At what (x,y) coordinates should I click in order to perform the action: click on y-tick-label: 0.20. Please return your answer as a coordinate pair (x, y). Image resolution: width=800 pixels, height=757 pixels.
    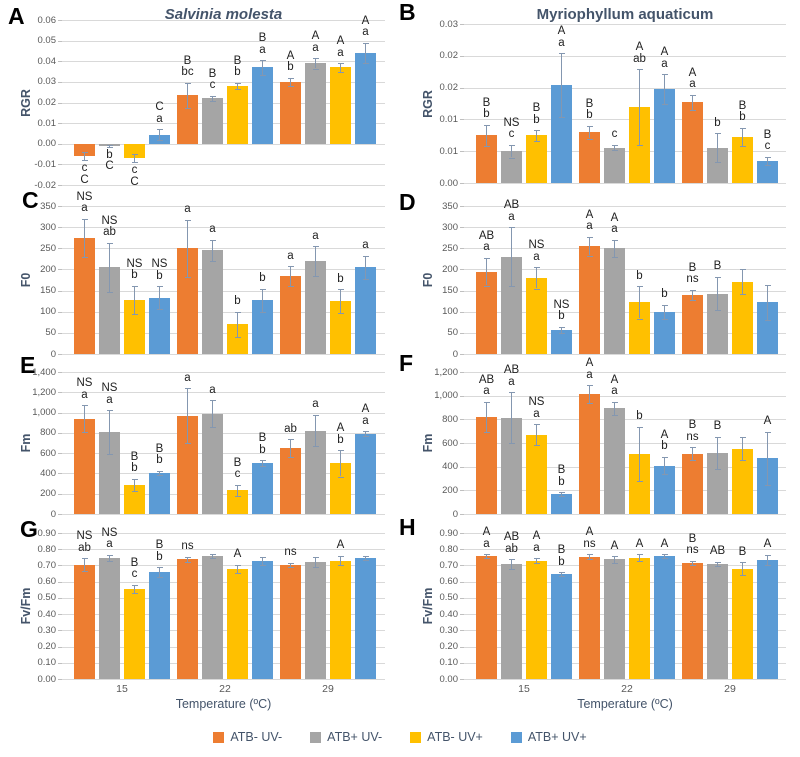
    Looking at the image, I should click on (47, 647).